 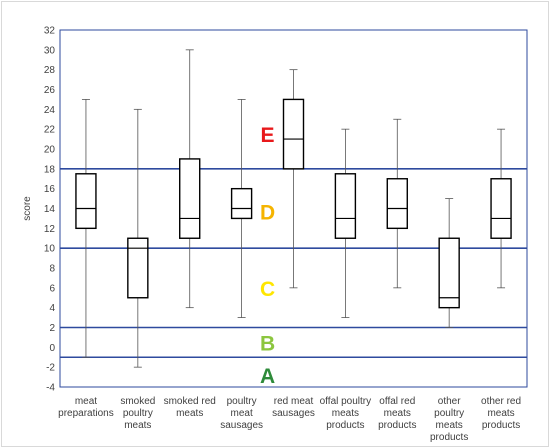 I want to click on category-label-line: preparations, so click(x=86, y=413).